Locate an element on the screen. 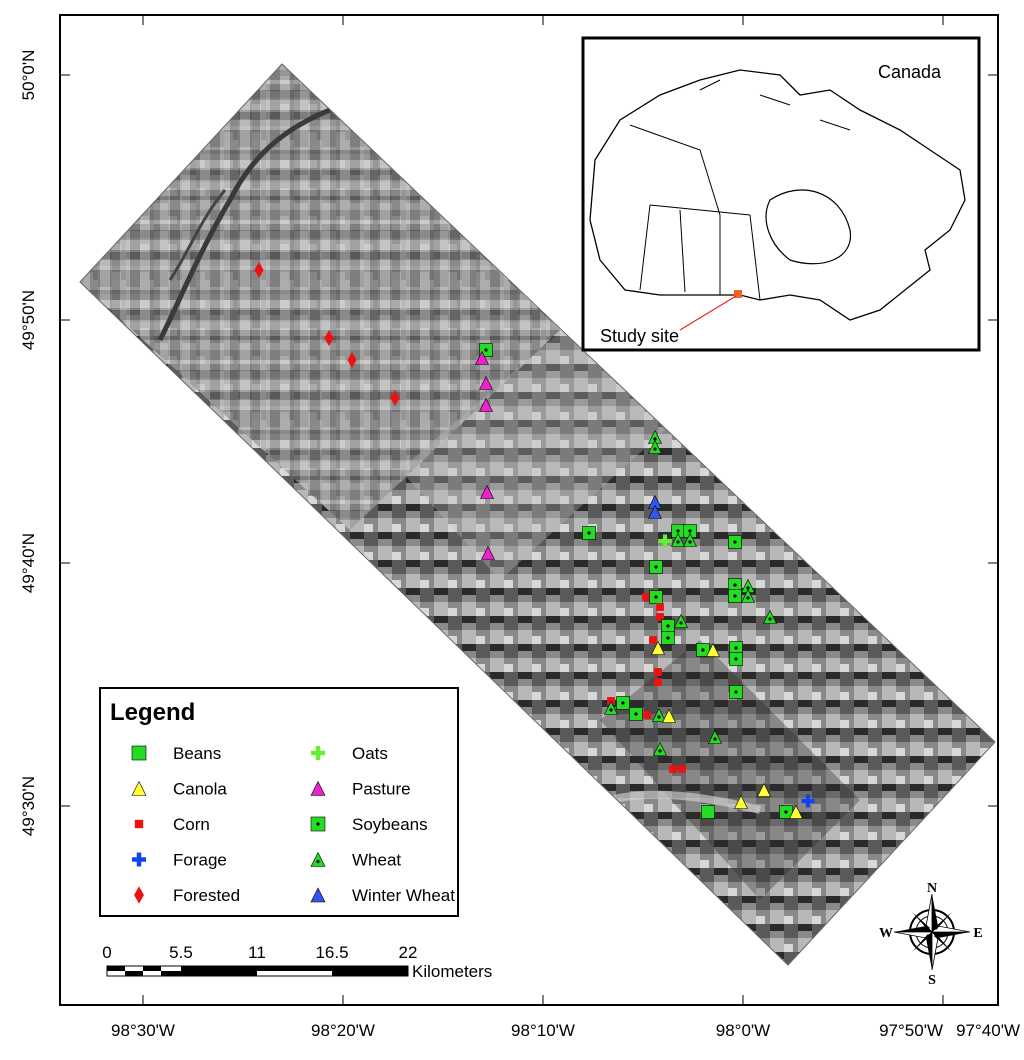 Image resolution: width=1024 pixels, height=1060 pixels. canada-outline is located at coordinates (777, 195).